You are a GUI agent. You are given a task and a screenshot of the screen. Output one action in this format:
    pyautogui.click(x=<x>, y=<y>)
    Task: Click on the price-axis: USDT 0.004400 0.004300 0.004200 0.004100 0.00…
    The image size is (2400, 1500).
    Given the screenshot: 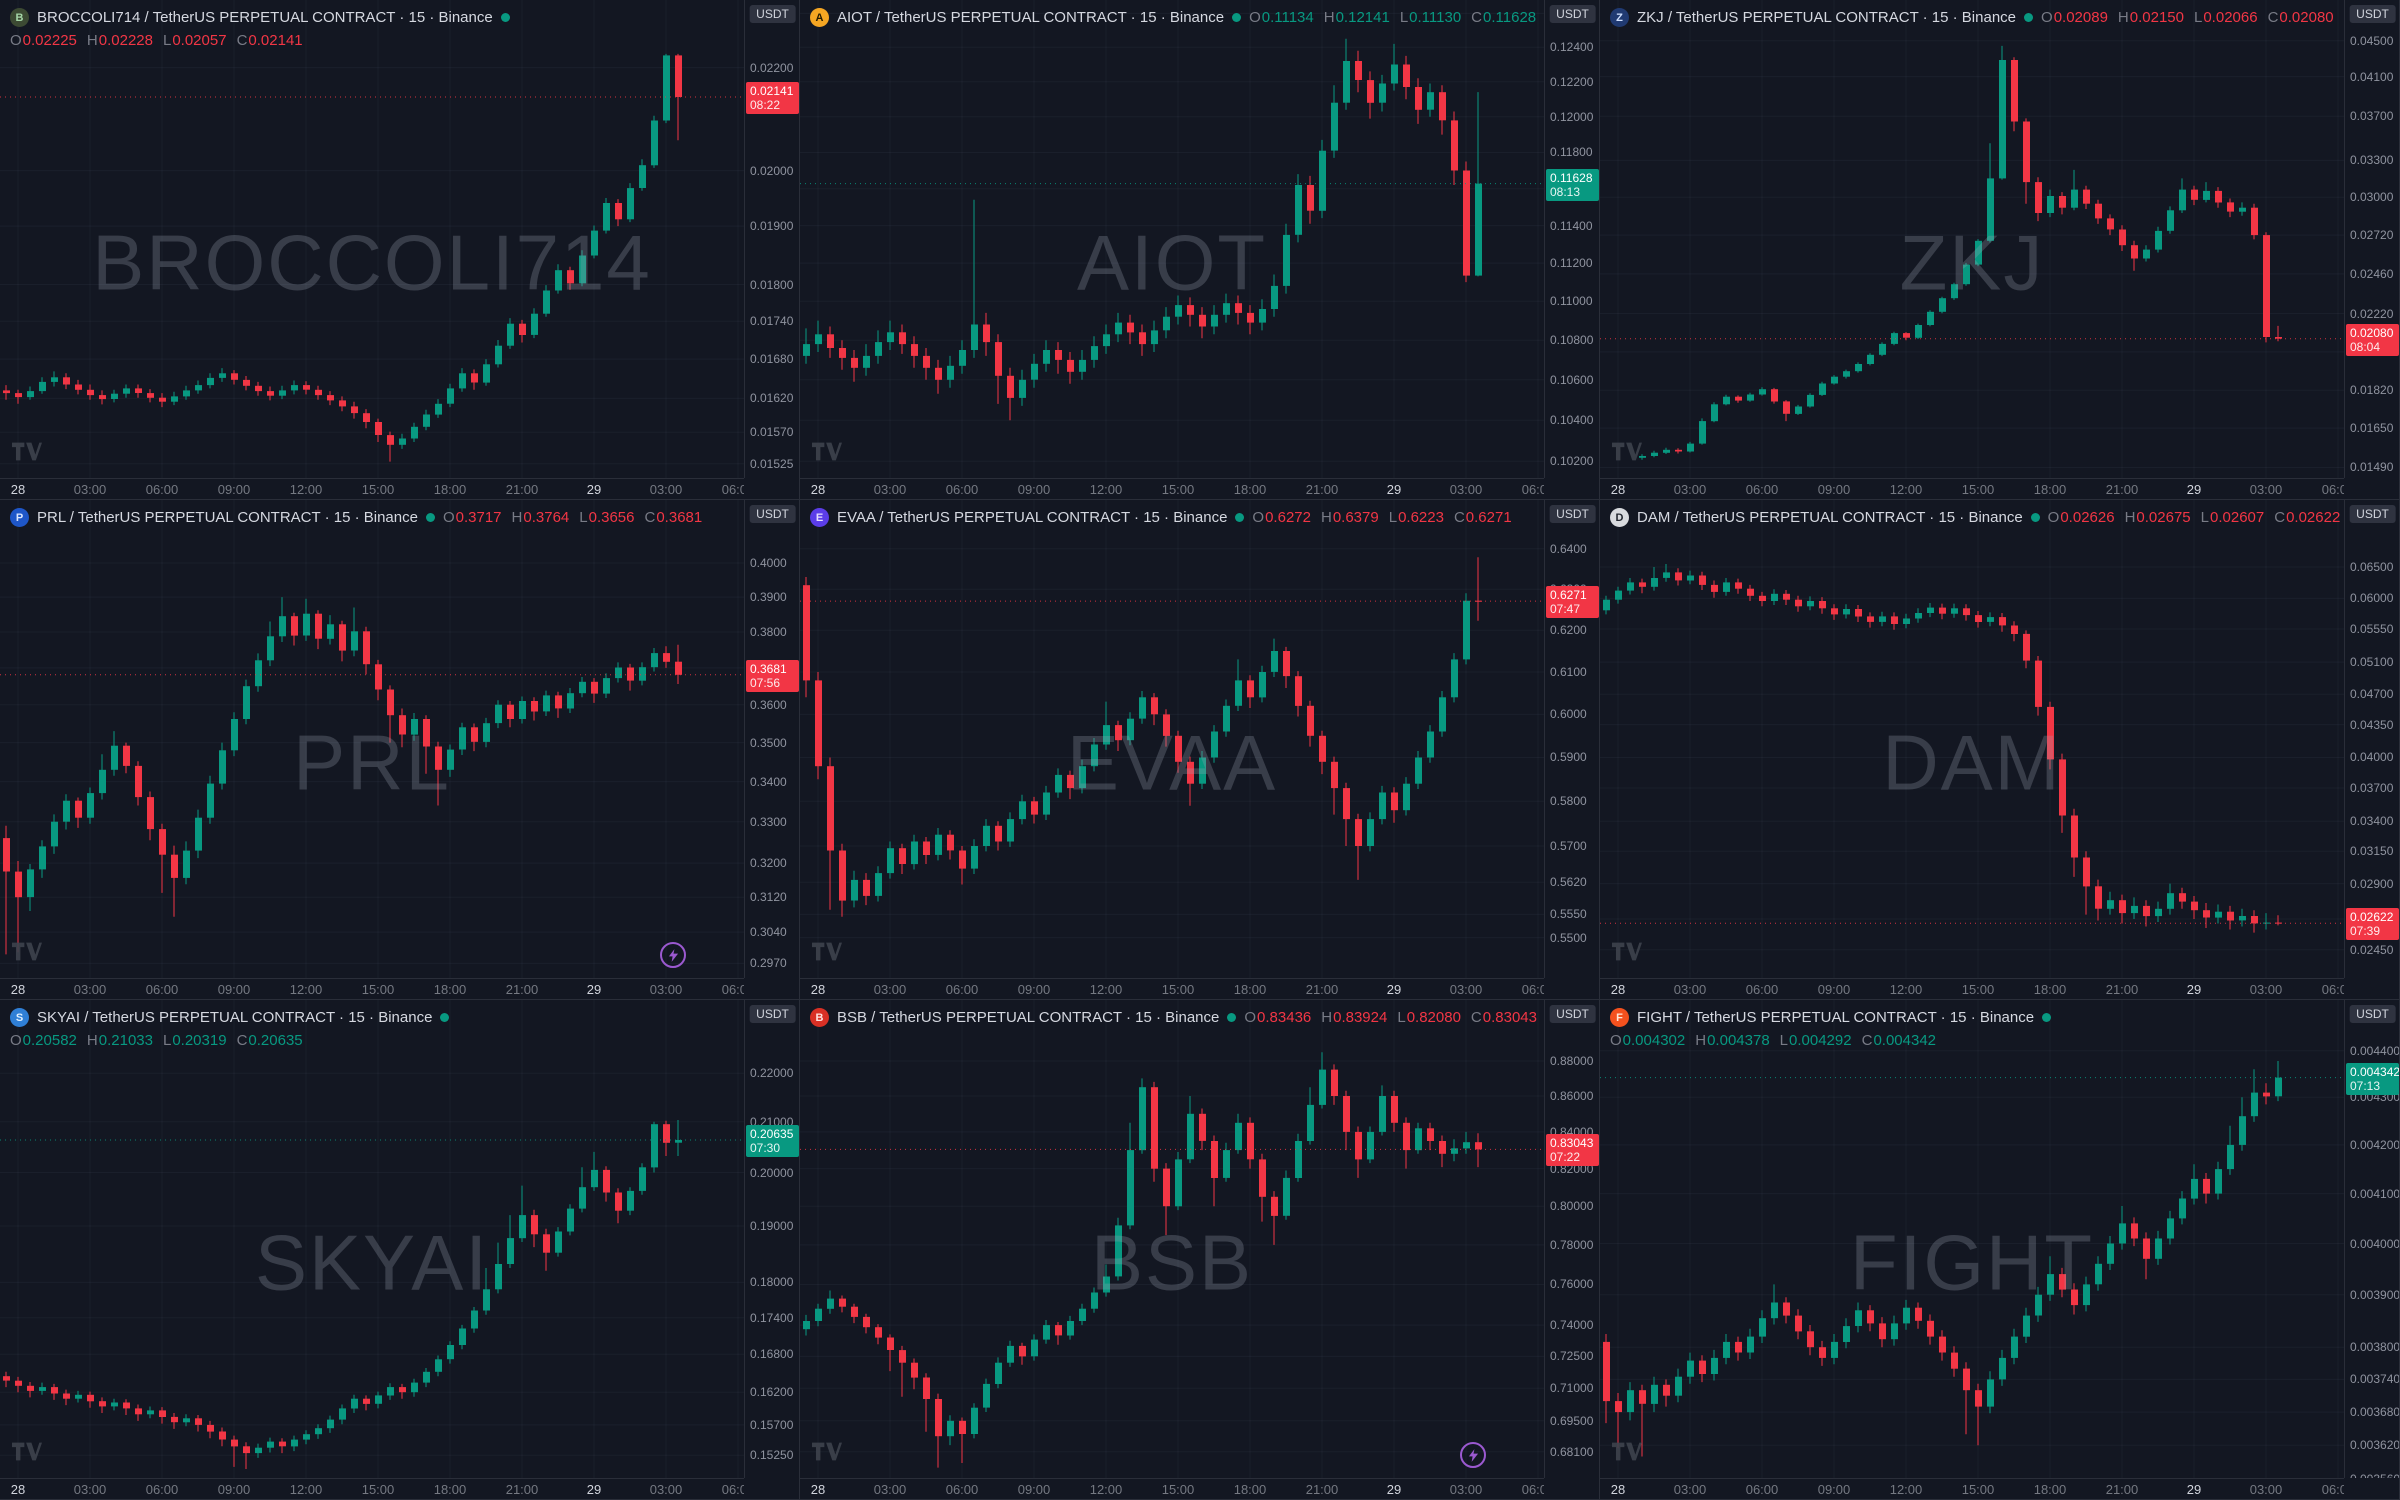 What is the action you would take?
    pyautogui.click(x=2372, y=1239)
    